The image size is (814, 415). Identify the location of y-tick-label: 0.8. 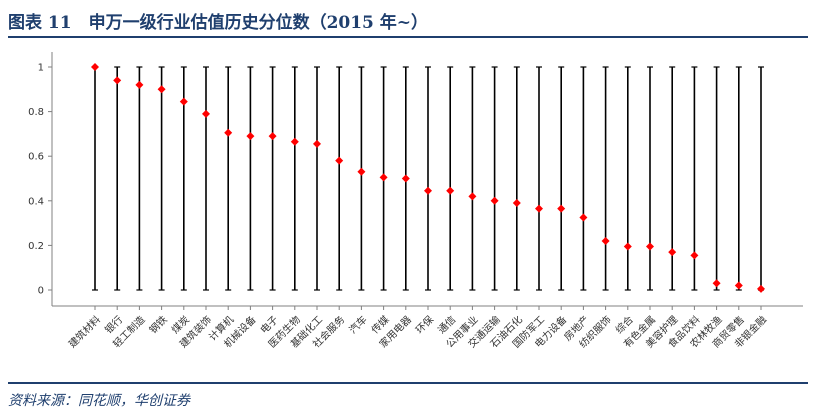
(36, 112).